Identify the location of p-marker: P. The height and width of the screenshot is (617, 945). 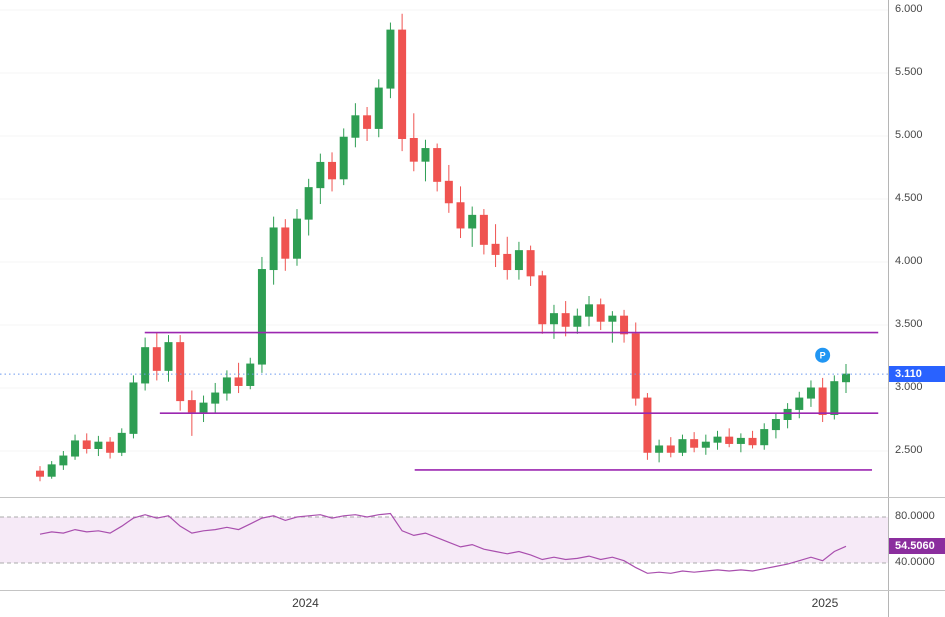
(823, 355).